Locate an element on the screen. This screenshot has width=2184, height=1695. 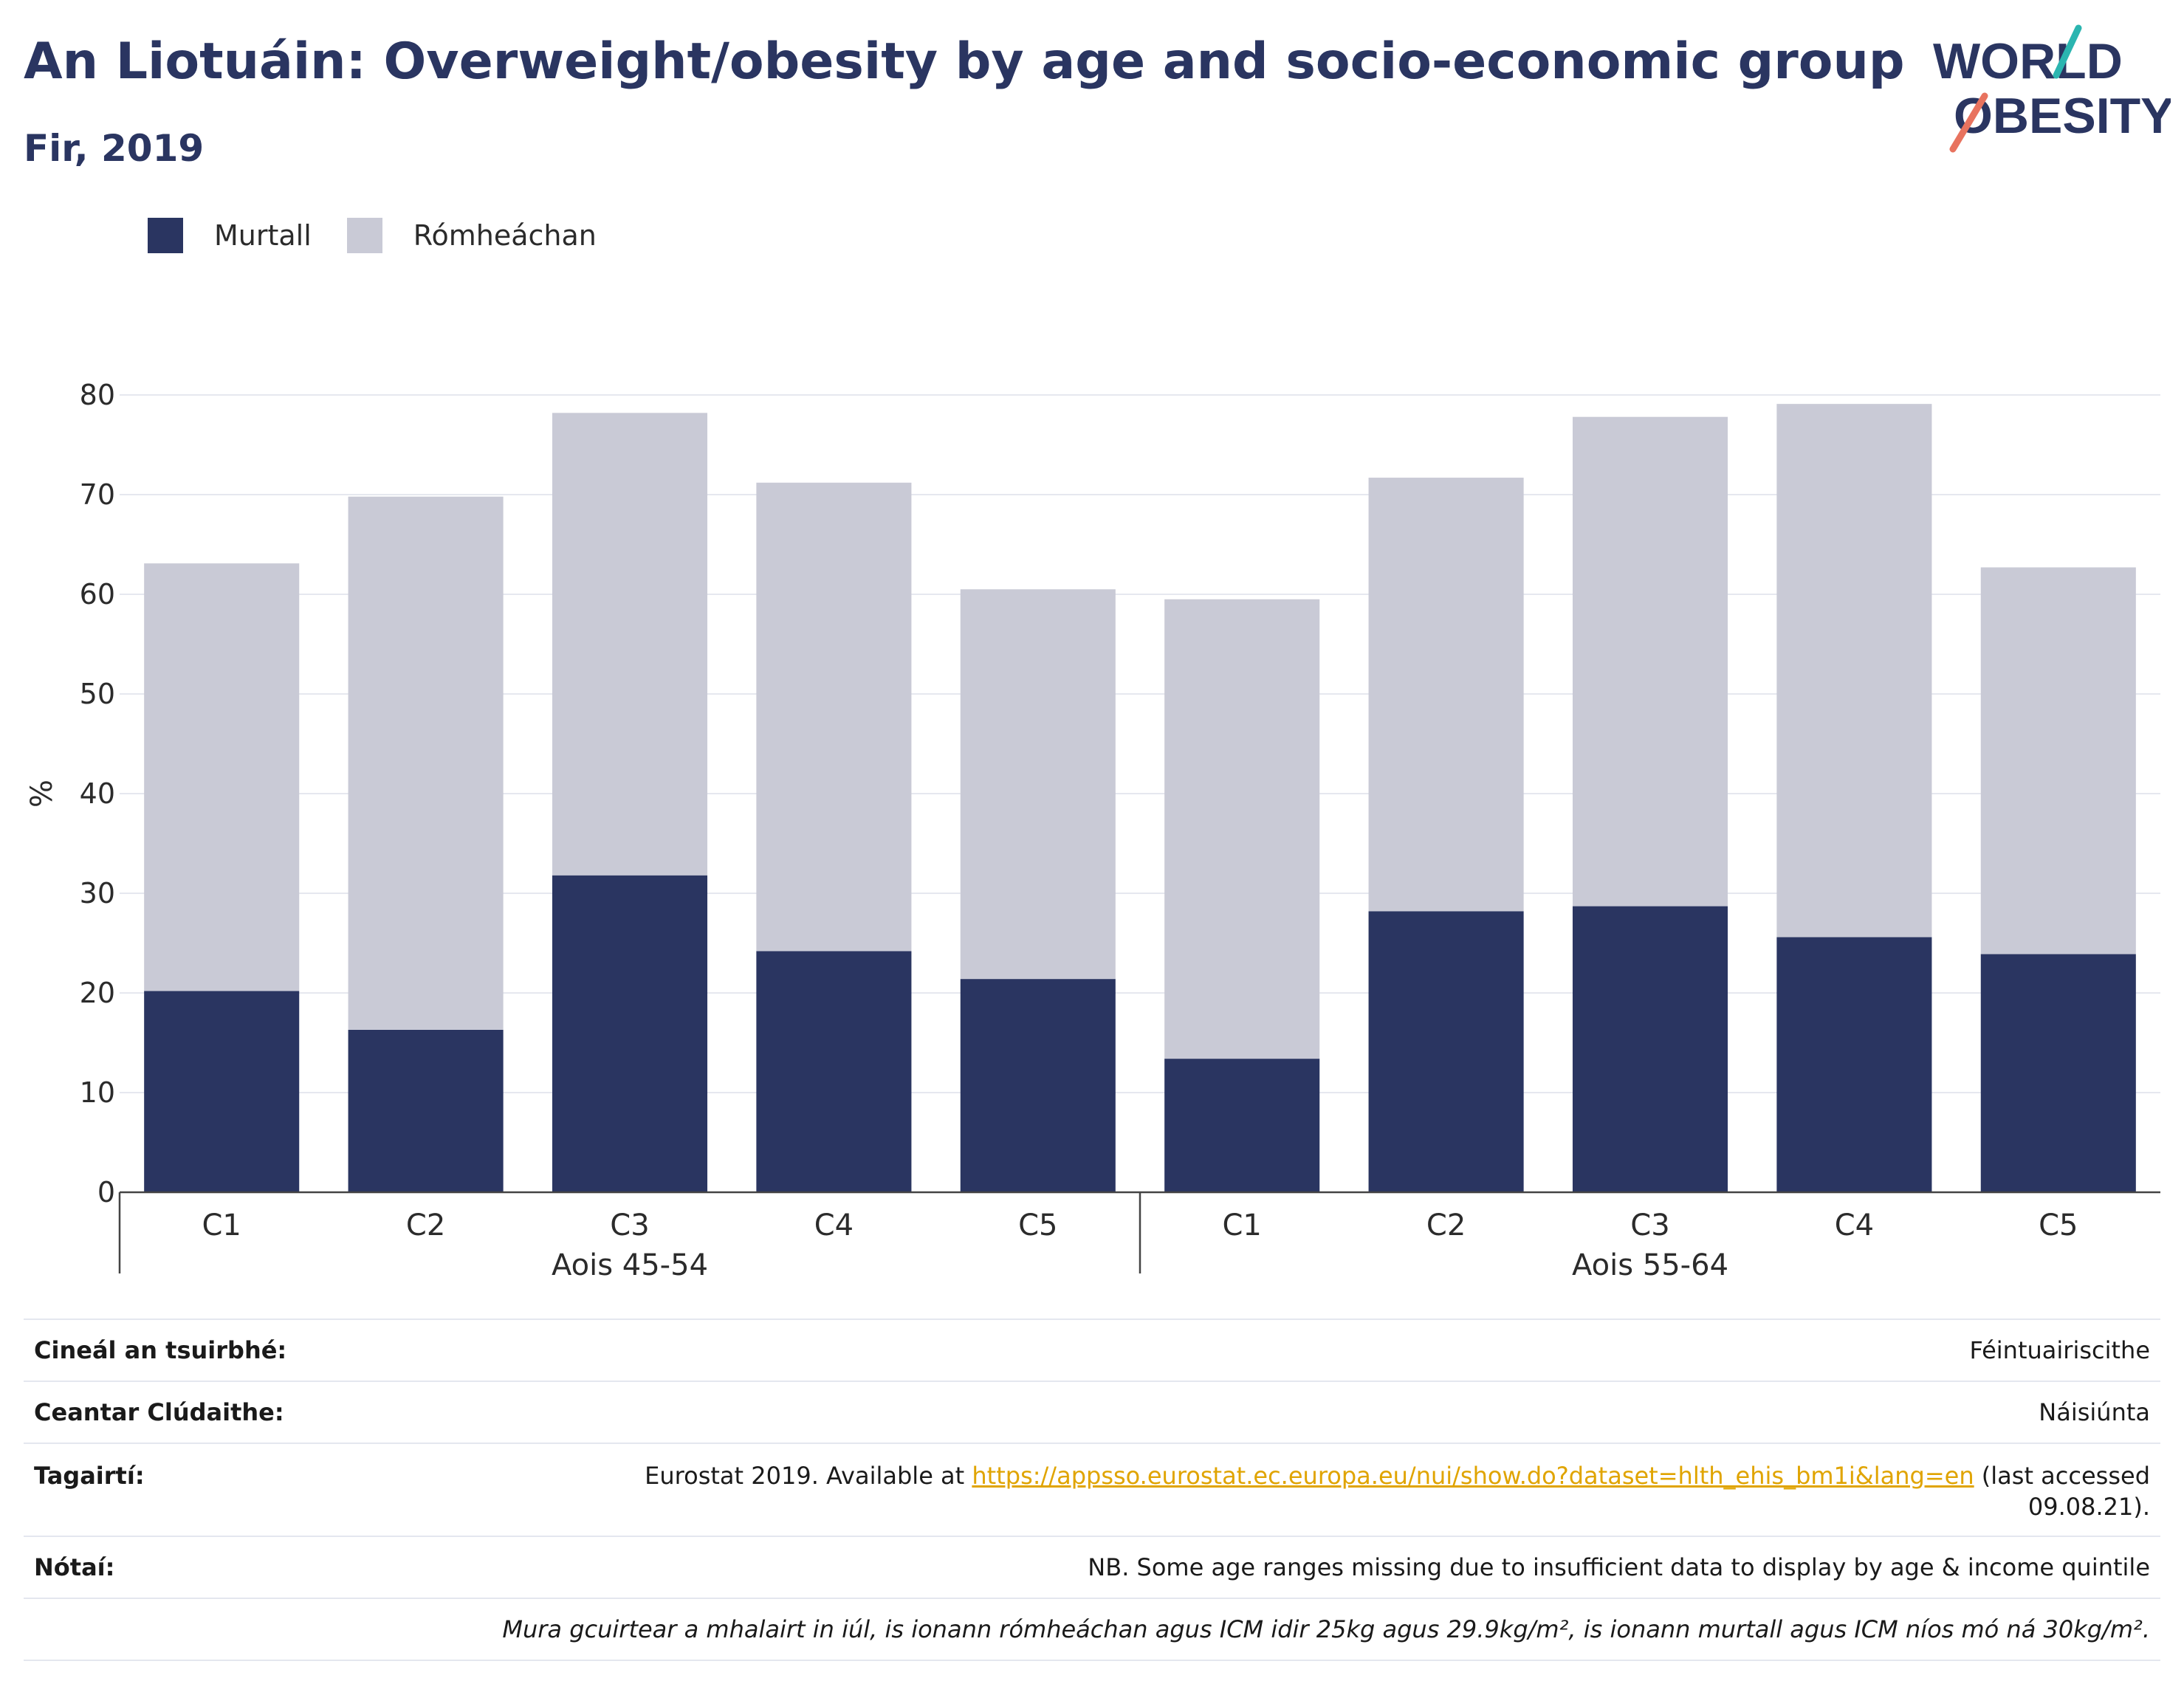
y-tick-label: 20 is located at coordinates (98, 993).